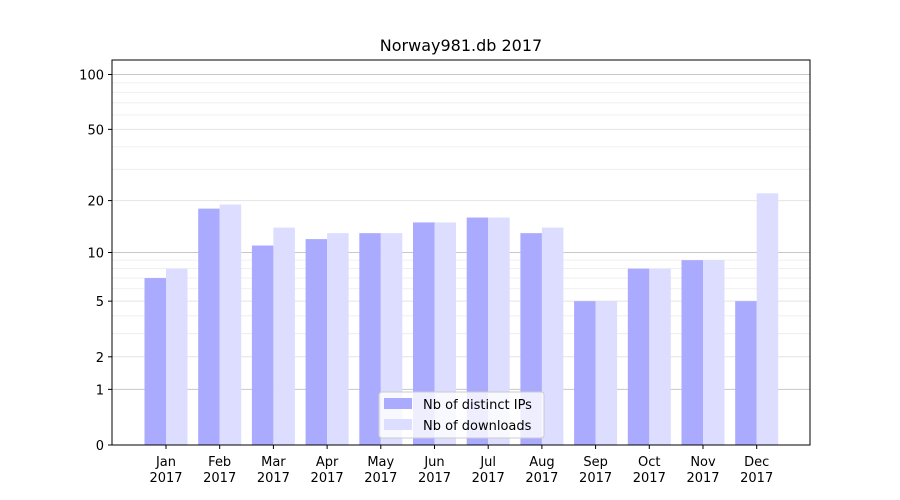  What do you see at coordinates (273, 462) in the screenshot?
I see `x-tick-label-month: Mar` at bounding box center [273, 462].